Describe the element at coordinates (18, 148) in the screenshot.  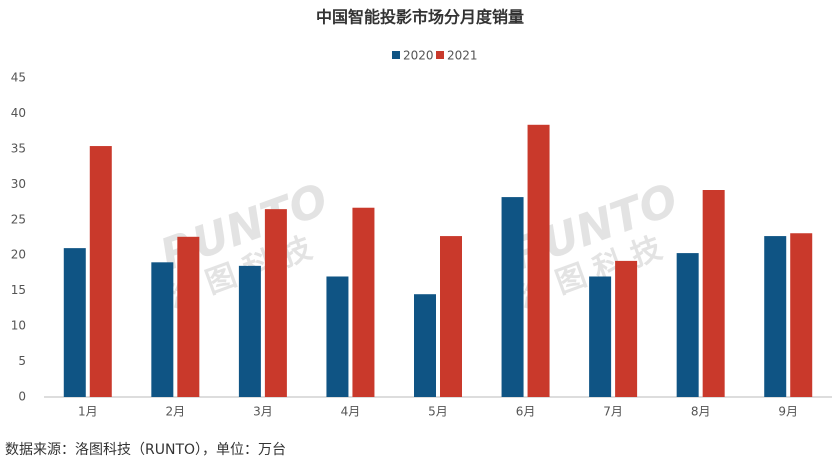
I see `y-tick-label: 35` at that location.